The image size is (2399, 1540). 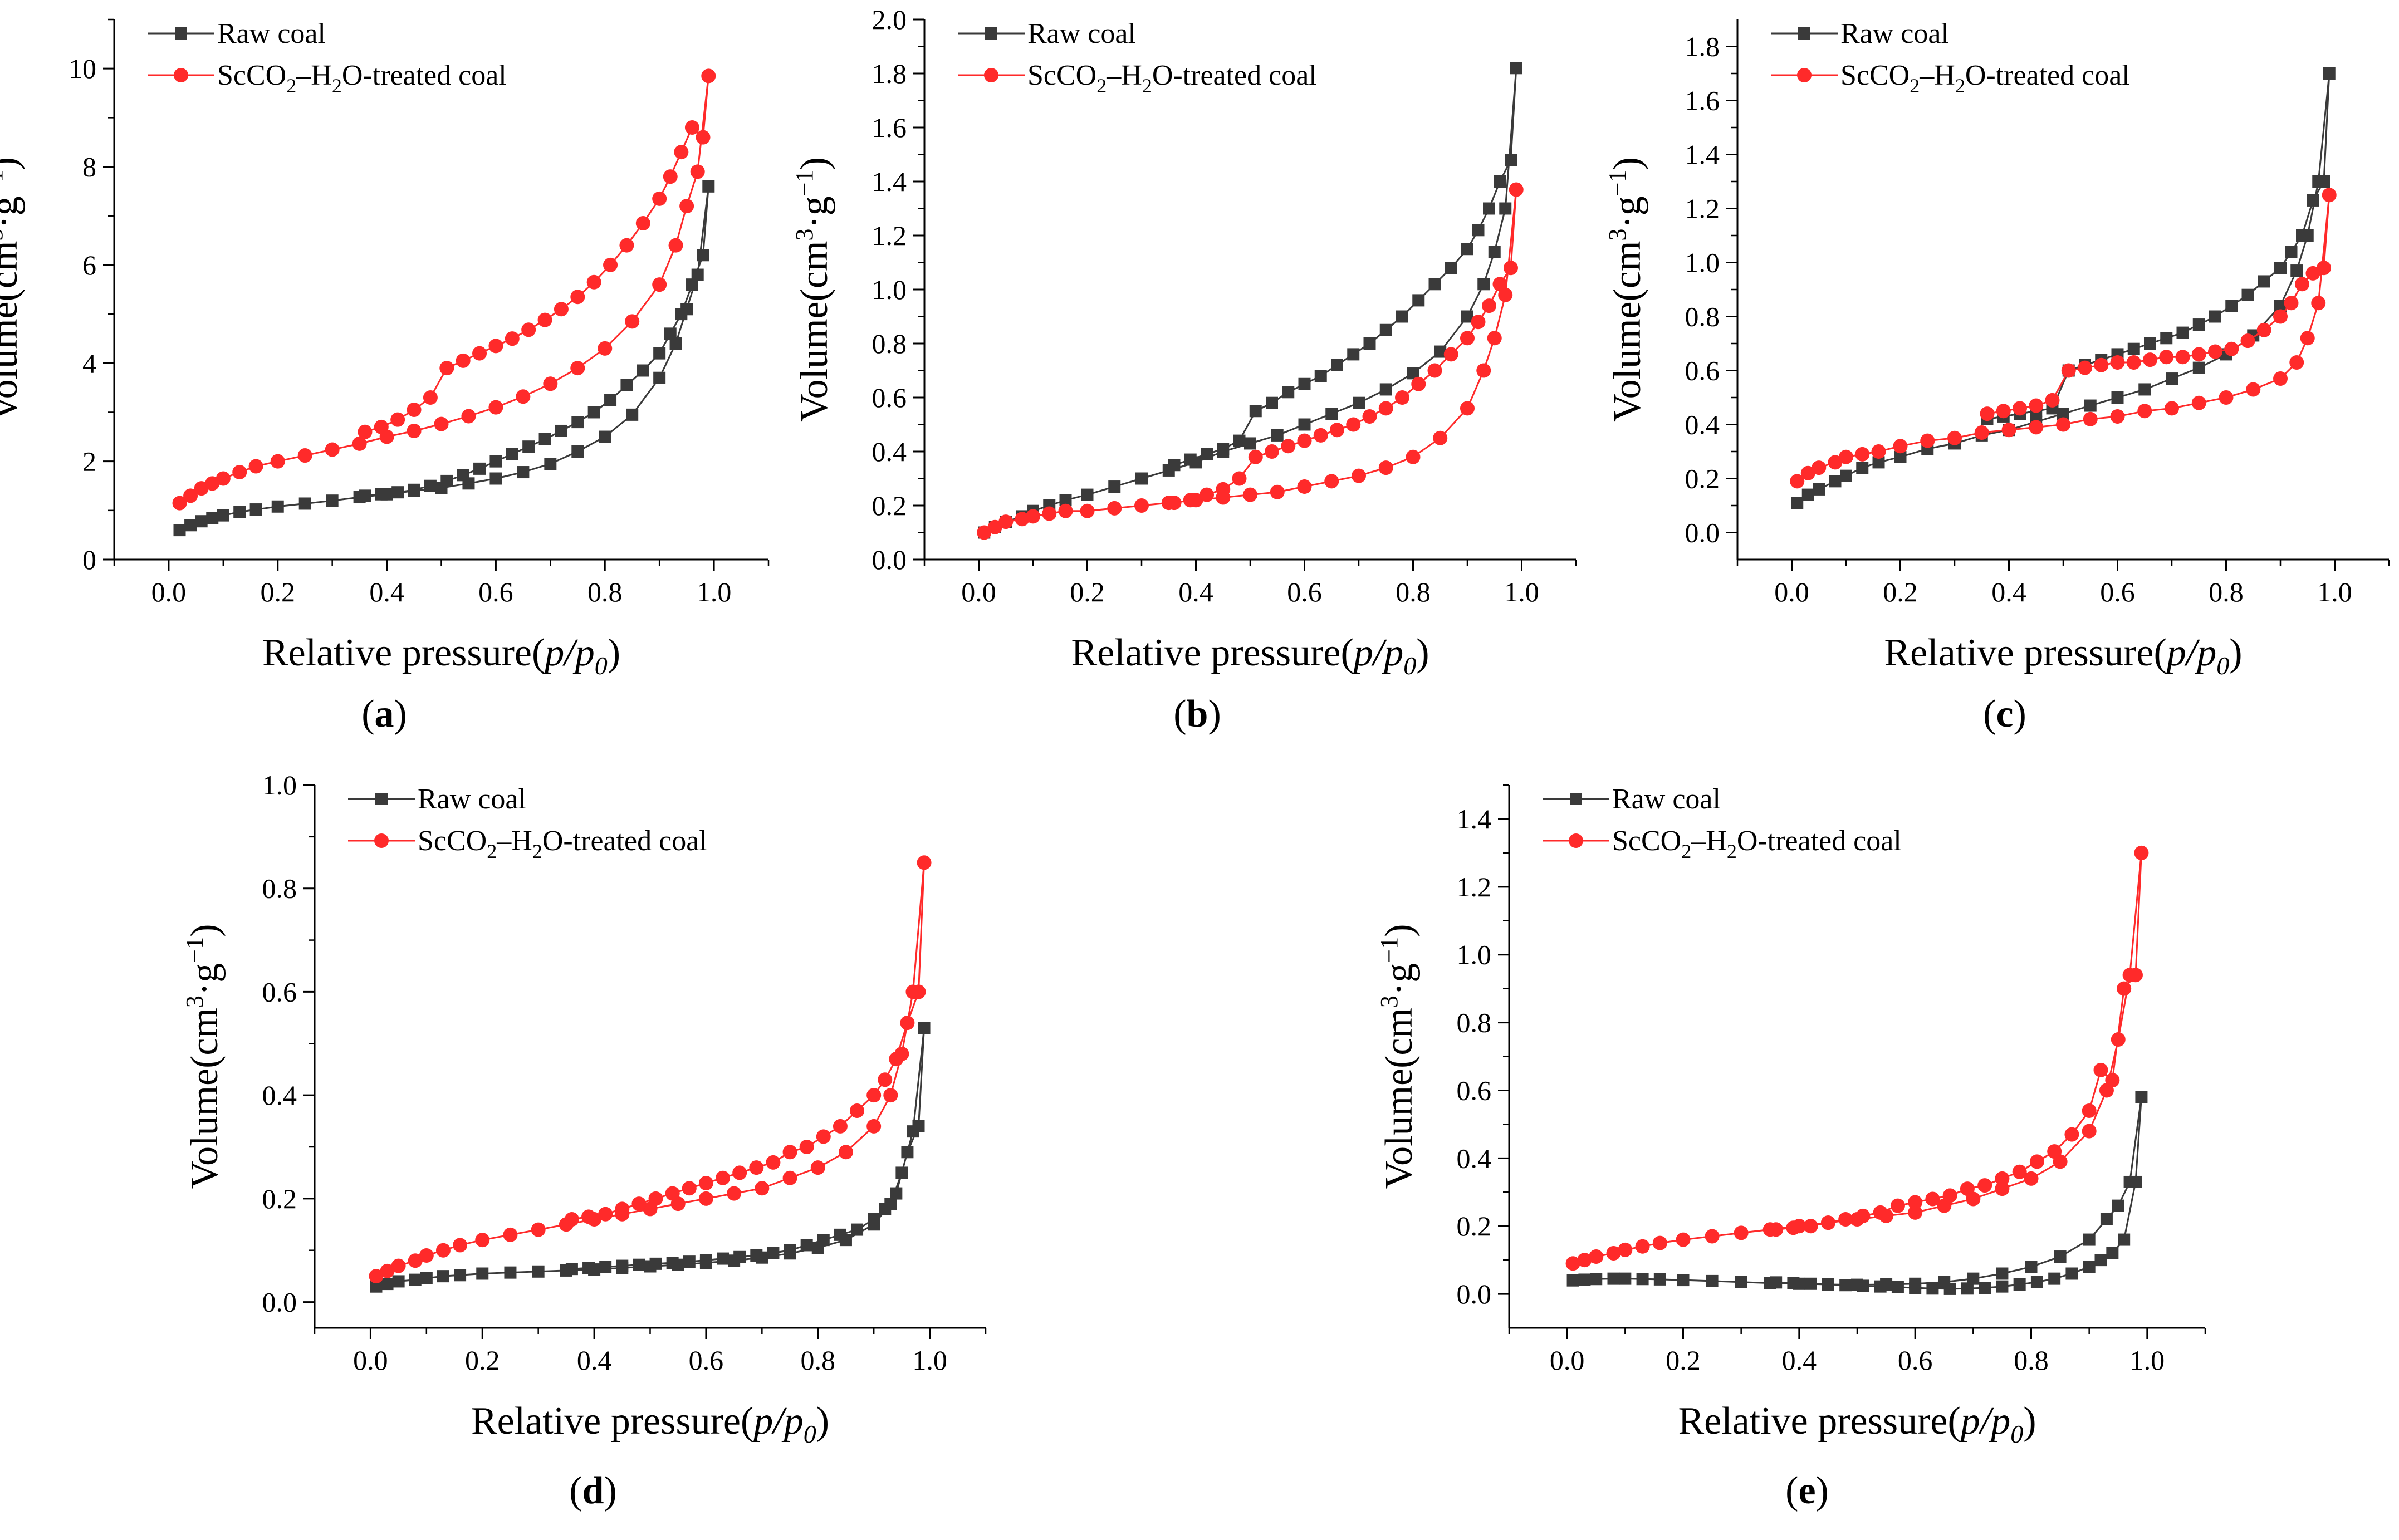 I want to click on x-axis-label: Relative pressure(p/p0), so click(x=1250, y=655).